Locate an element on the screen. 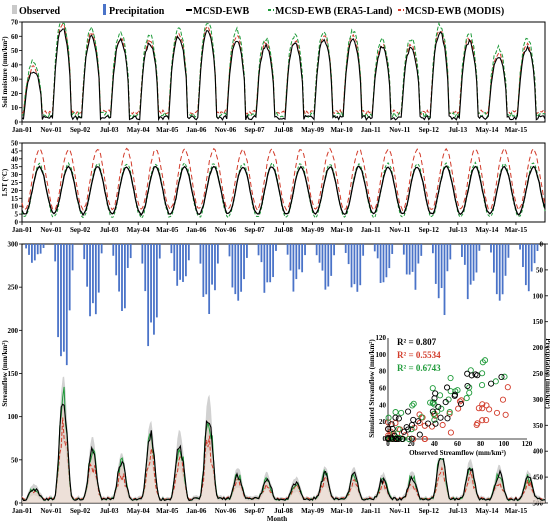 Image resolution: width=550 pixels, height=525 pixels. soil-moisture-xtick-label: Jul-08 is located at coordinates (283, 130).